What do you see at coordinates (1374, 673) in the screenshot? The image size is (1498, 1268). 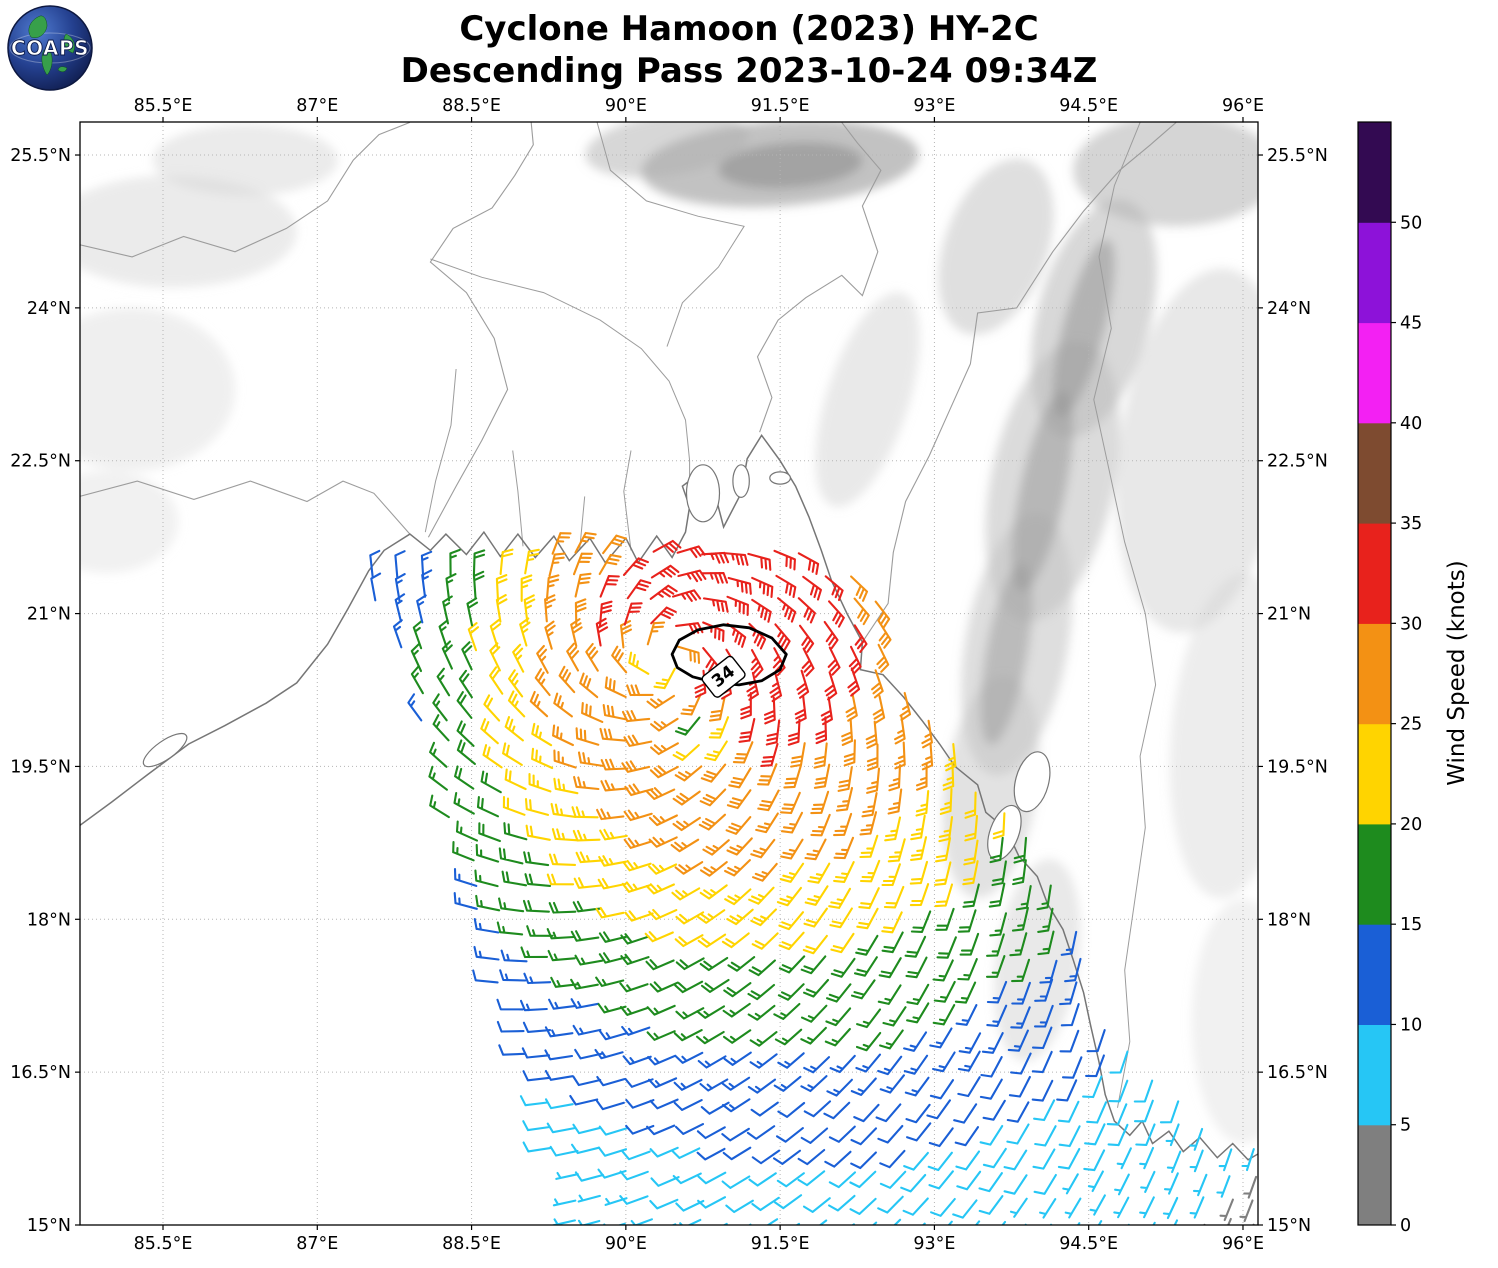 I see `colorbar-frame` at bounding box center [1374, 673].